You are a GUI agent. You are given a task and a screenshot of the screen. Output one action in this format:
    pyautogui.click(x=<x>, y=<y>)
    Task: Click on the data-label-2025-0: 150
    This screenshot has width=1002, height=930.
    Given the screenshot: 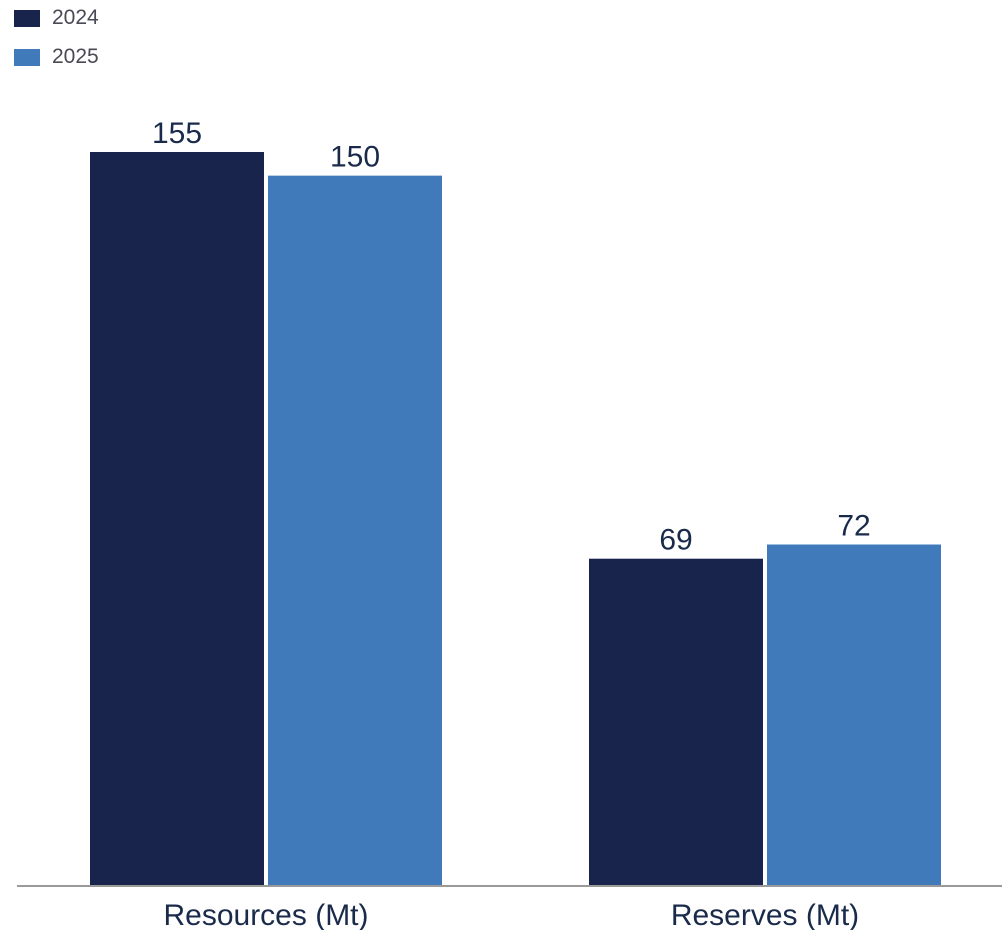 What is the action you would take?
    pyautogui.click(x=355, y=157)
    